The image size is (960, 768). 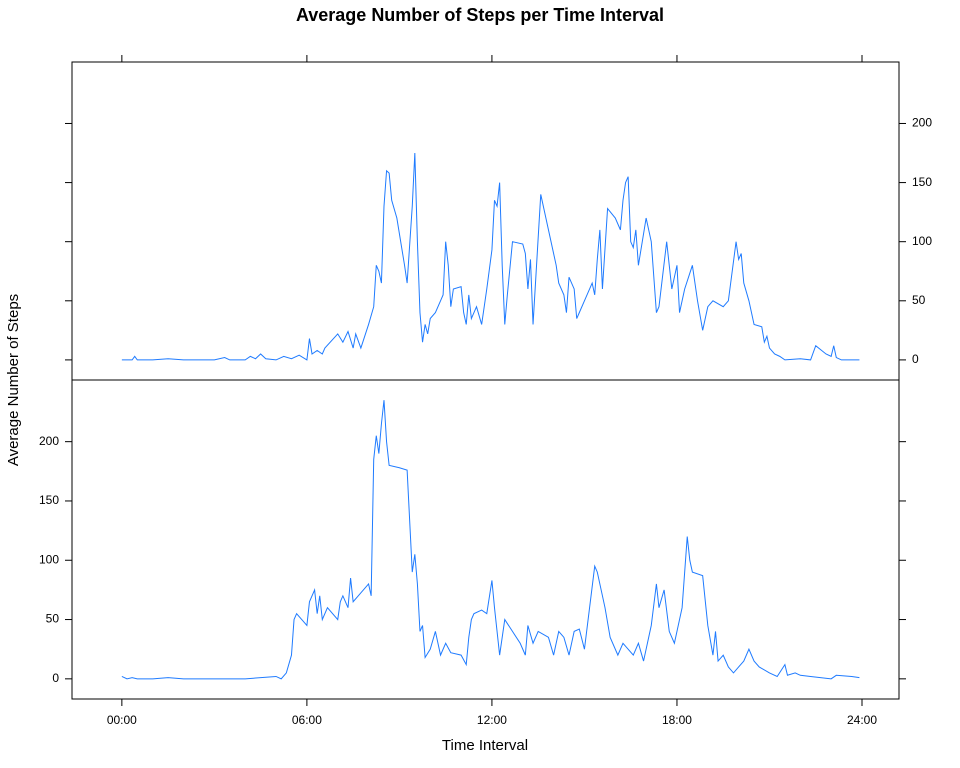 What do you see at coordinates (485, 745) in the screenshot?
I see `x-axis-title: Time Interval` at bounding box center [485, 745].